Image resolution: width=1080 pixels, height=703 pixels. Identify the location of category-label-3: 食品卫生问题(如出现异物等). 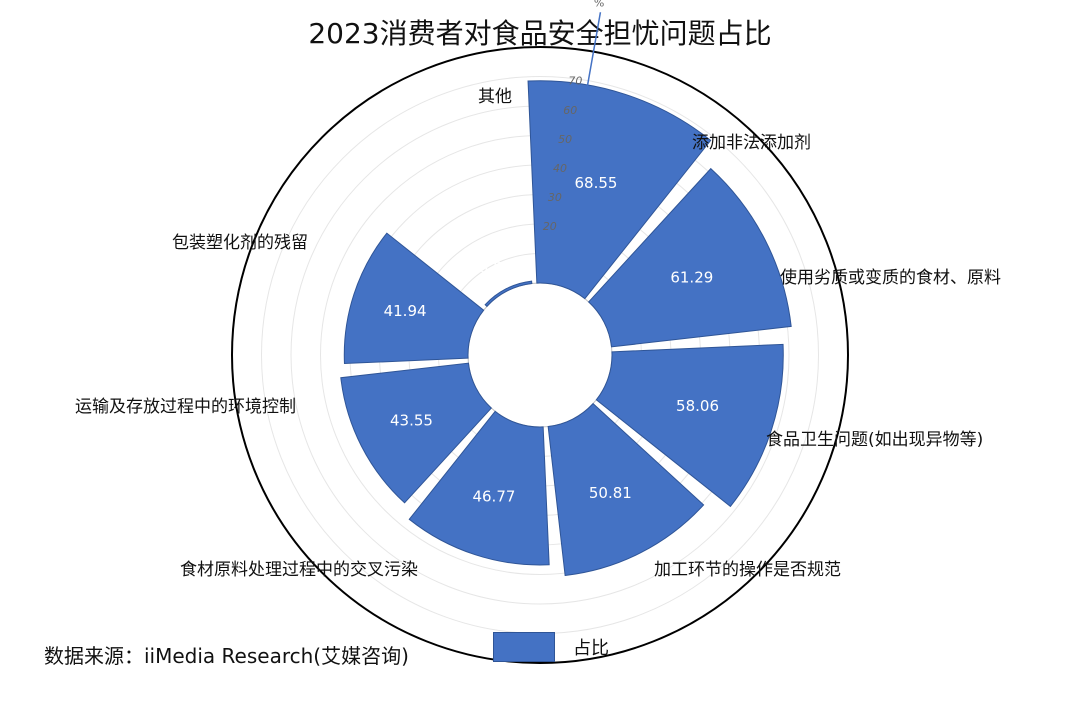
(874, 440).